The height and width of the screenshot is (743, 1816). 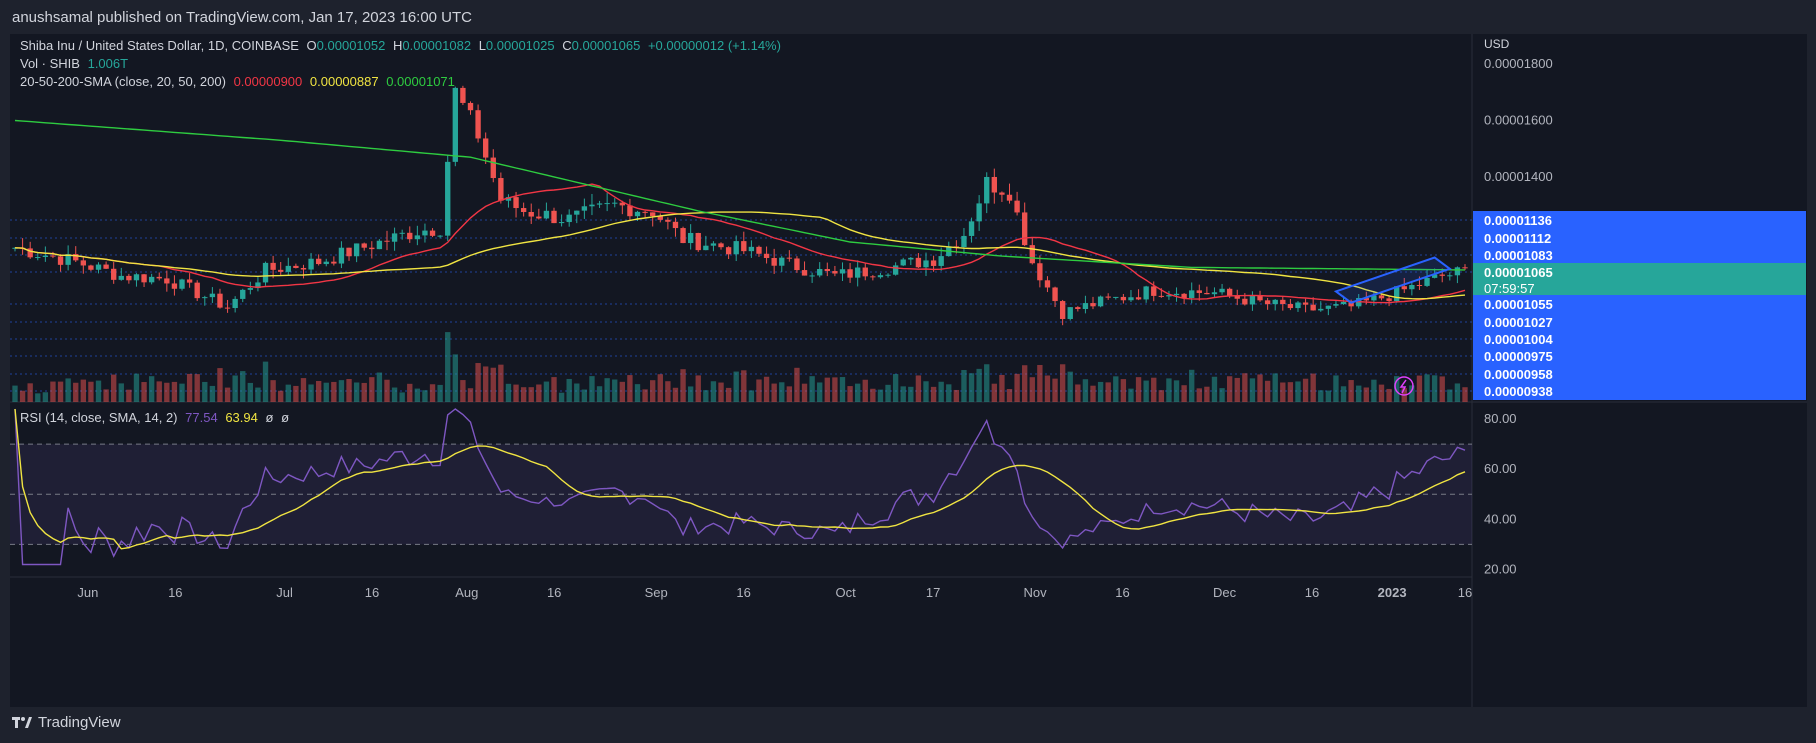 I want to click on lightning-bolt, so click(x=1403, y=386).